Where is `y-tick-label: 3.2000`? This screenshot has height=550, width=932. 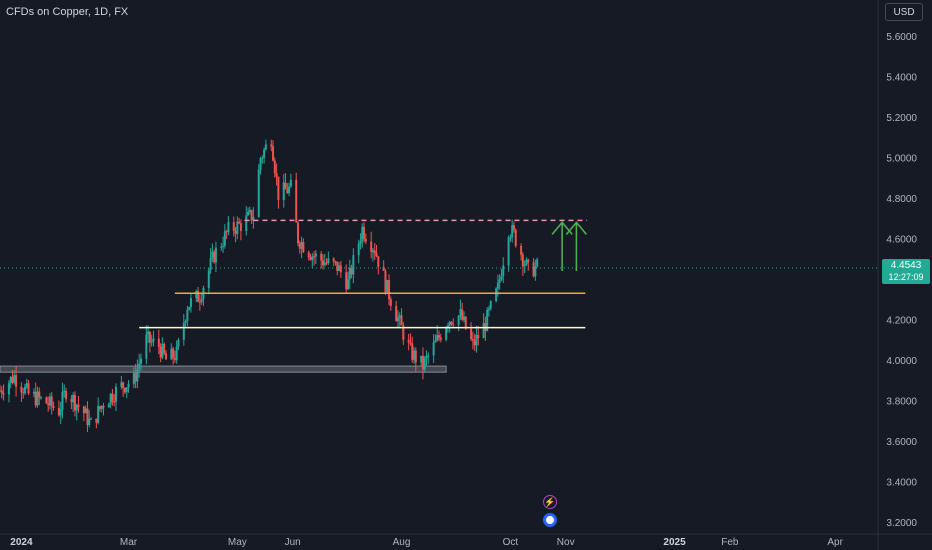 y-tick-label: 3.2000 is located at coordinates (901, 523).